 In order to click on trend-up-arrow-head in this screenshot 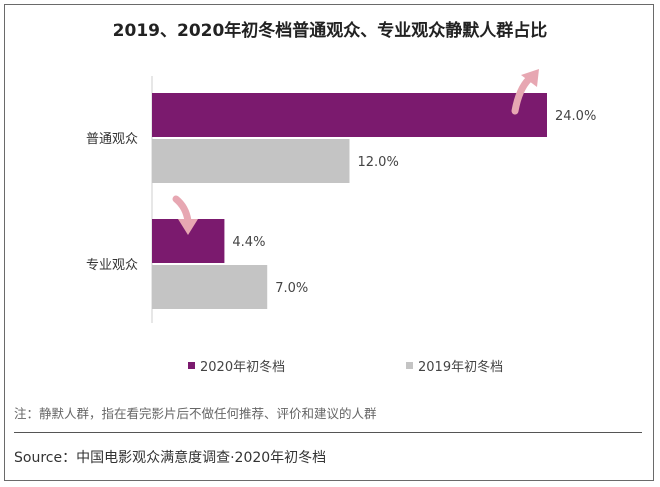, I will do `click(530, 78)`.